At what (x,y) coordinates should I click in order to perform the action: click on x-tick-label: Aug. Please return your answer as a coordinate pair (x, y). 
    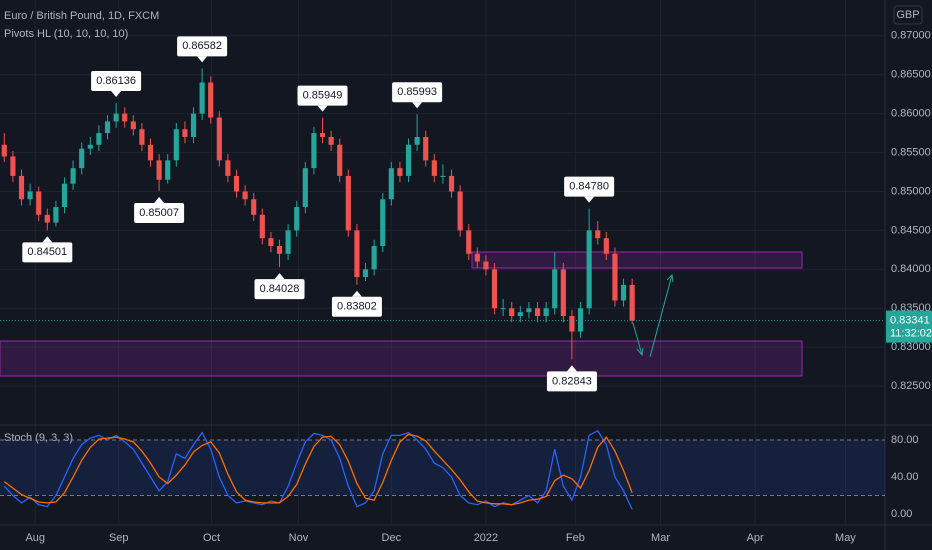
    Looking at the image, I should click on (35, 538).